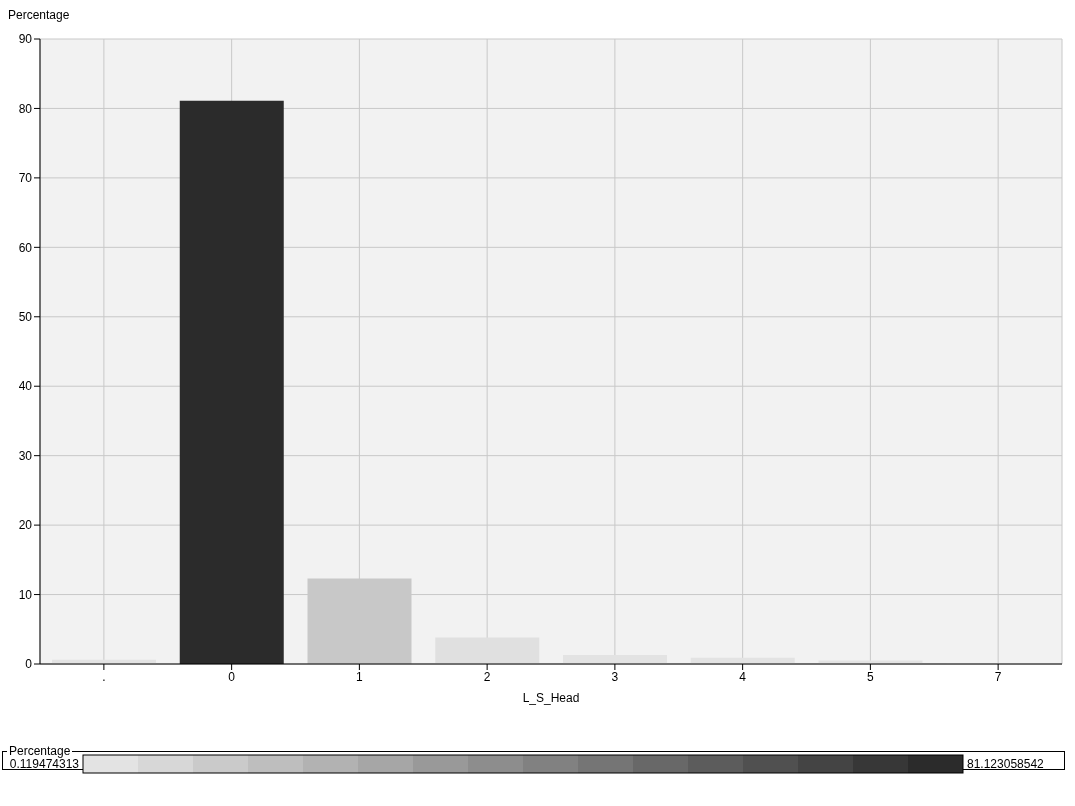 The height and width of the screenshot is (806, 1075). I want to click on y-tick-label: 0, so click(29, 664).